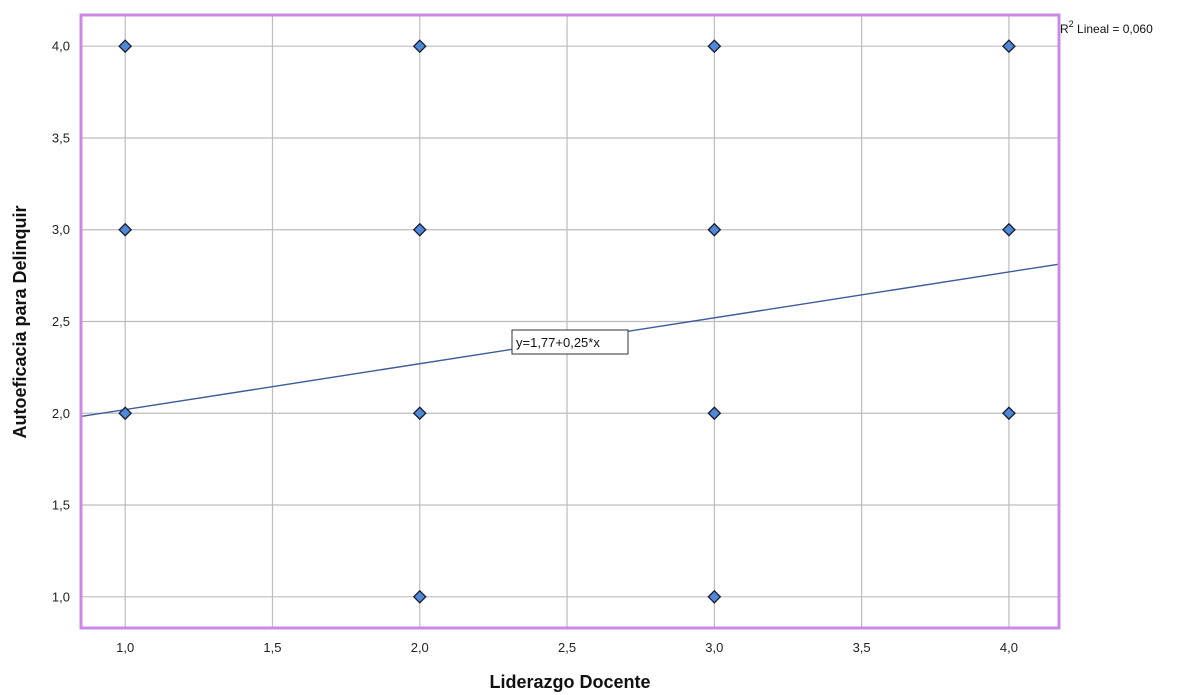 Image resolution: width=1179 pixels, height=695 pixels. I want to click on x-tick-label: 2,0, so click(420, 647).